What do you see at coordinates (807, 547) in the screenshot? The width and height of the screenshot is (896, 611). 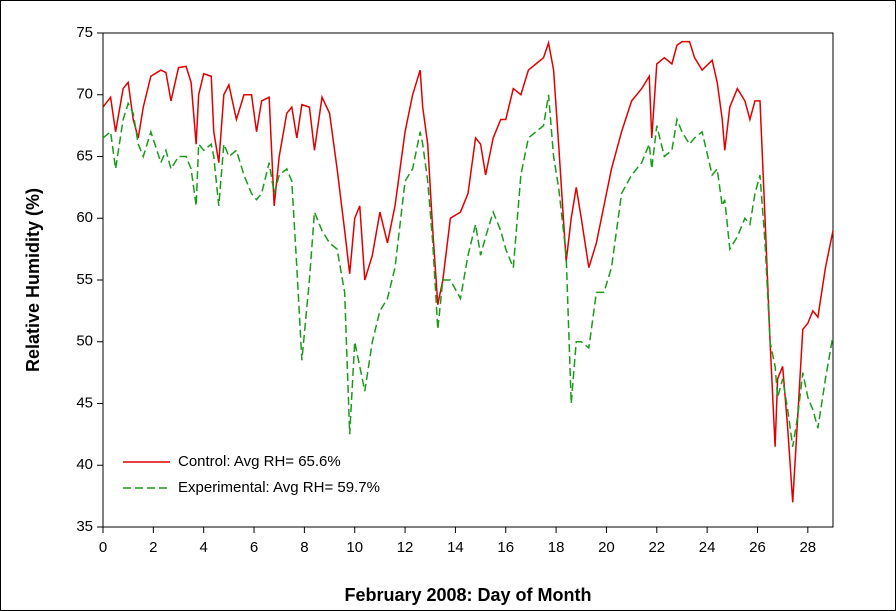 I see `x-tick-label: 28` at bounding box center [807, 547].